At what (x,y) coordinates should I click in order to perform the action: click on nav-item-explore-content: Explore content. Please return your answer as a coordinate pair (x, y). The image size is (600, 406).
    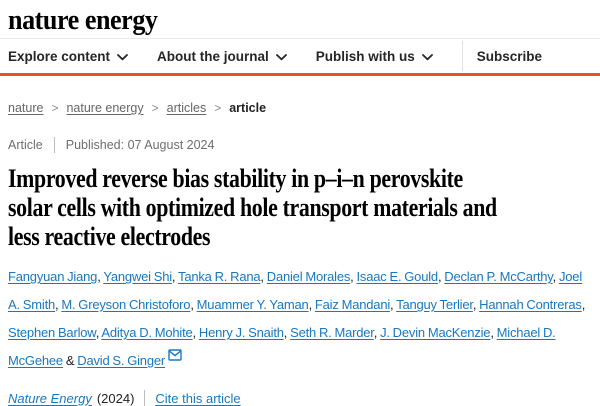
    Looking at the image, I should click on (68, 56).